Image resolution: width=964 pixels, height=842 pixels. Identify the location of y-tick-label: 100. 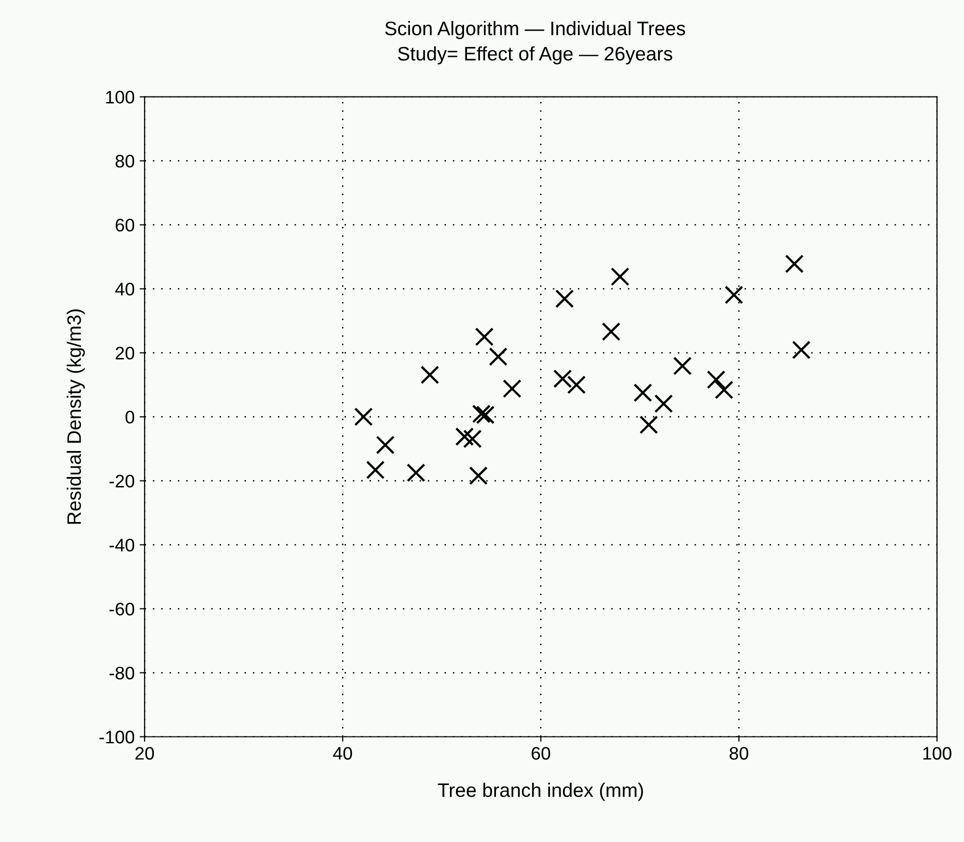
(120, 97).